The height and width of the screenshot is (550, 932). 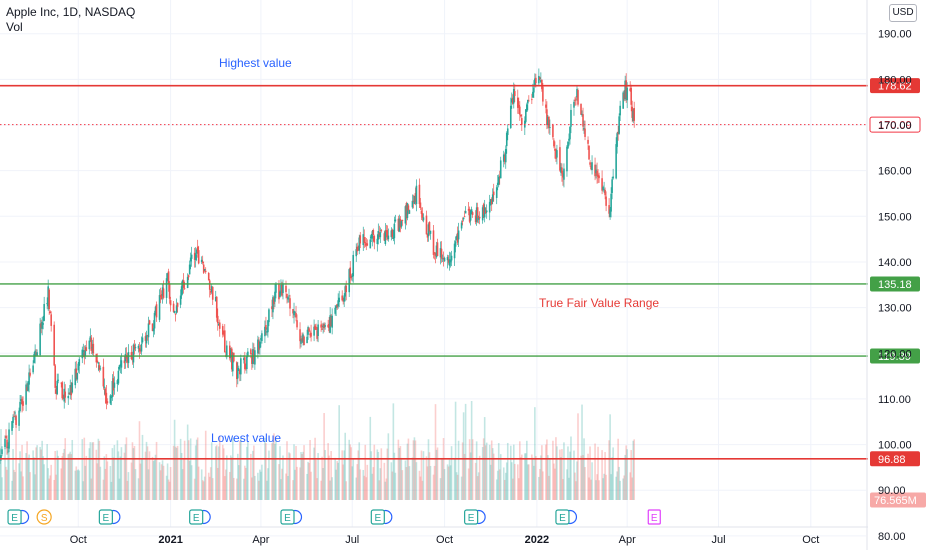 I want to click on symbol-title: Apple Inc, 1D, NASDAQ, so click(x=71, y=12).